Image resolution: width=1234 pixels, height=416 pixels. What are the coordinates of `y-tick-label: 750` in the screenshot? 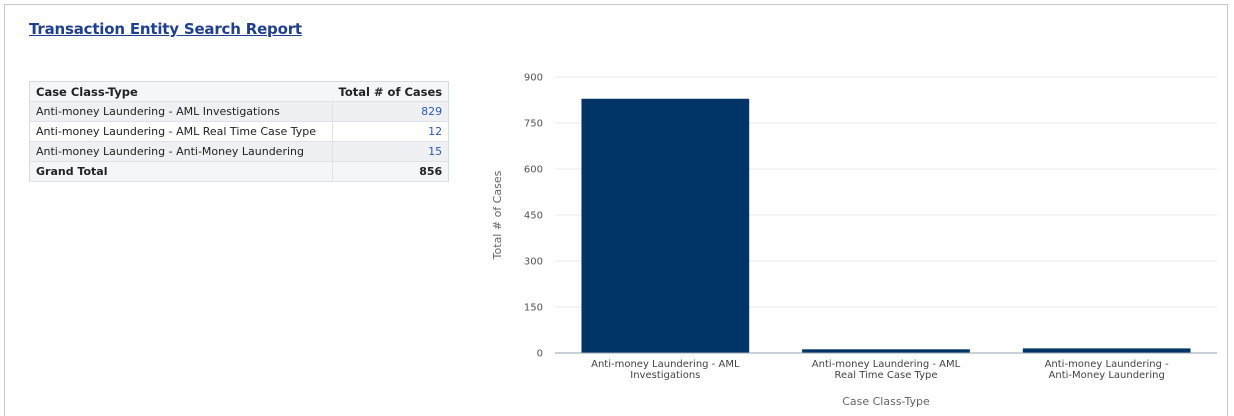 It's located at (533, 124).